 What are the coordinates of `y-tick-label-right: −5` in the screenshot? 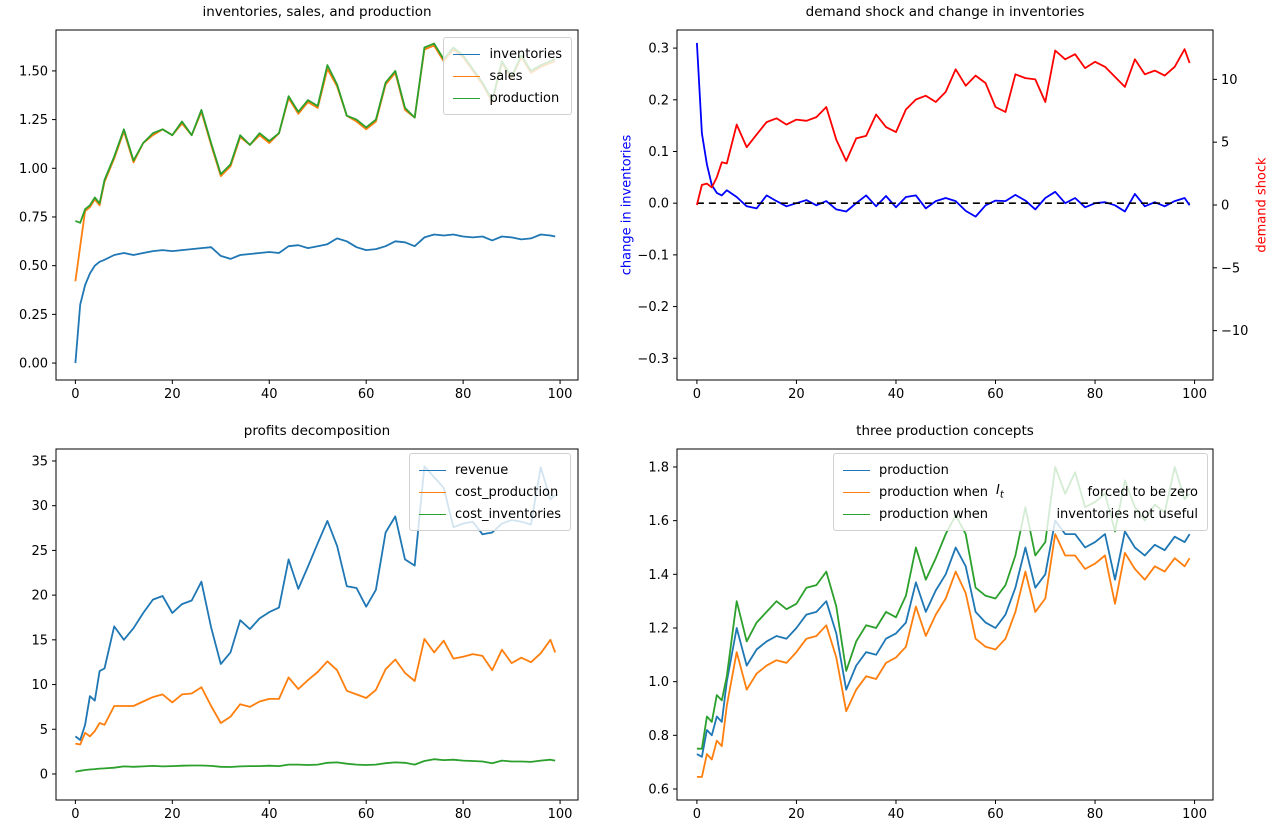 It's located at (1230, 268).